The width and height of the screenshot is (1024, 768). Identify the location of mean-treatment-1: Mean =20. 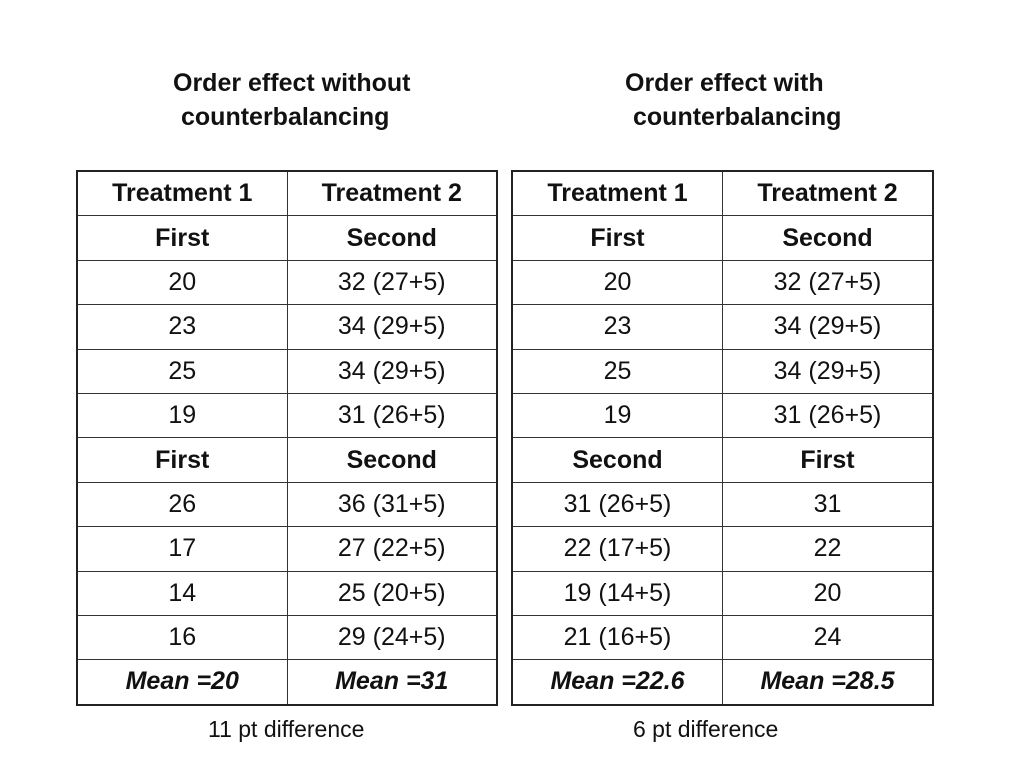
(182, 682).